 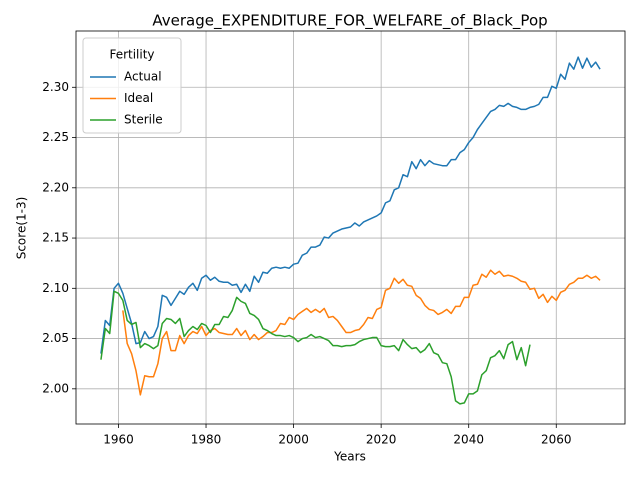 I want to click on legend: Fertility Actual Ideal Sterile, so click(x=132, y=85).